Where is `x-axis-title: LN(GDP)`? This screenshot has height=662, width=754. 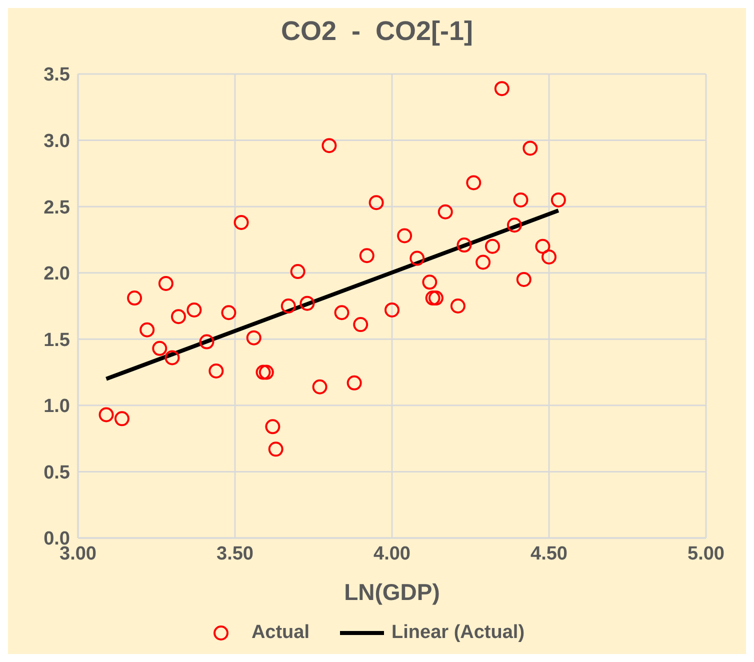
x-axis-title: LN(GDP) is located at coordinates (392, 592).